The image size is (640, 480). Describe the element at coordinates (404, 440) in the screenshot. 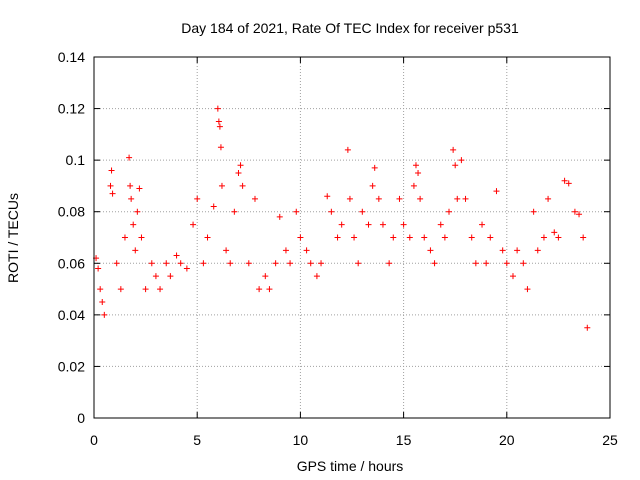

I see `x-tick-label: 15` at that location.